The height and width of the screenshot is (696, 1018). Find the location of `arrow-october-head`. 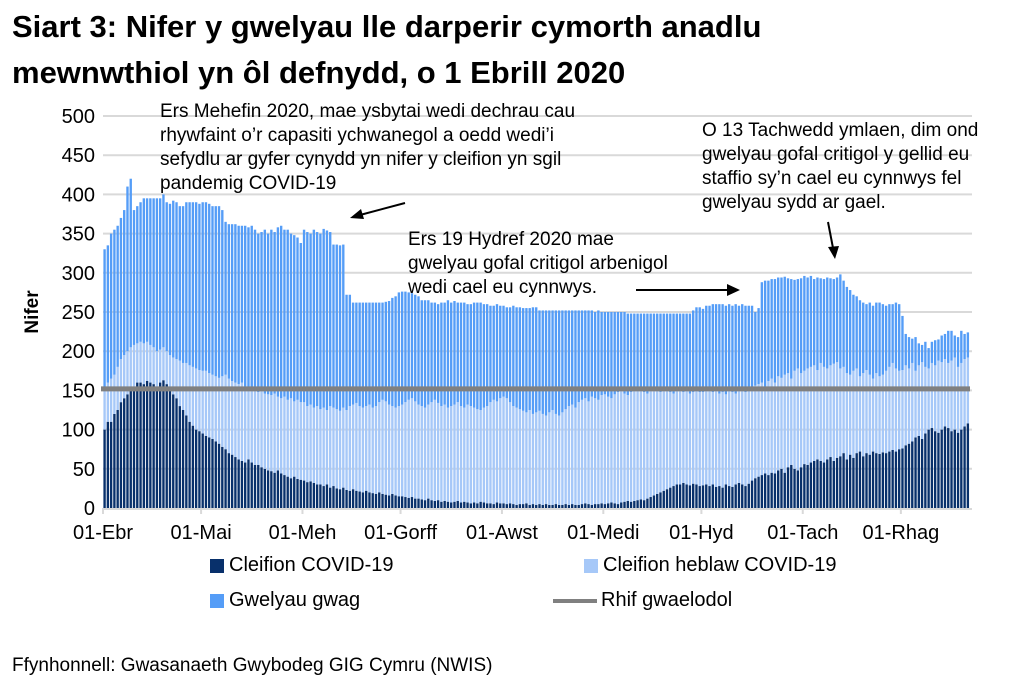

arrow-october-head is located at coordinates (733, 290).